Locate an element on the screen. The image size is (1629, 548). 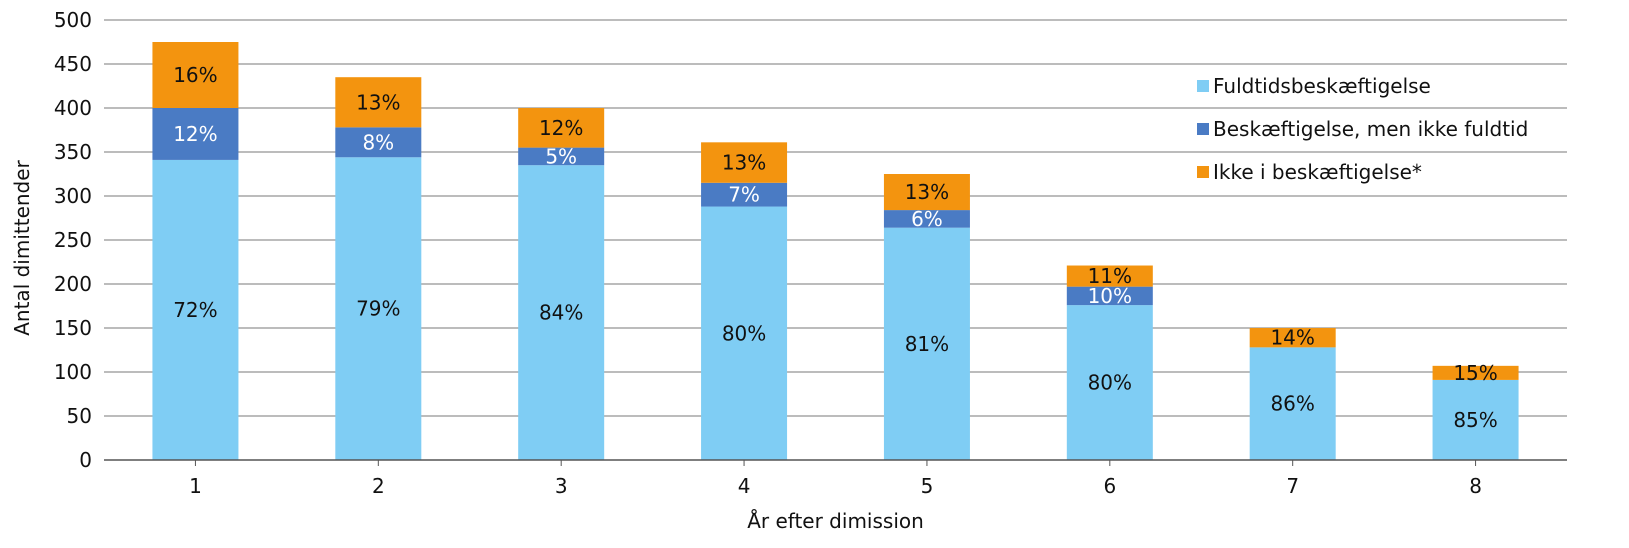
data-label: 72% is located at coordinates (195, 310).